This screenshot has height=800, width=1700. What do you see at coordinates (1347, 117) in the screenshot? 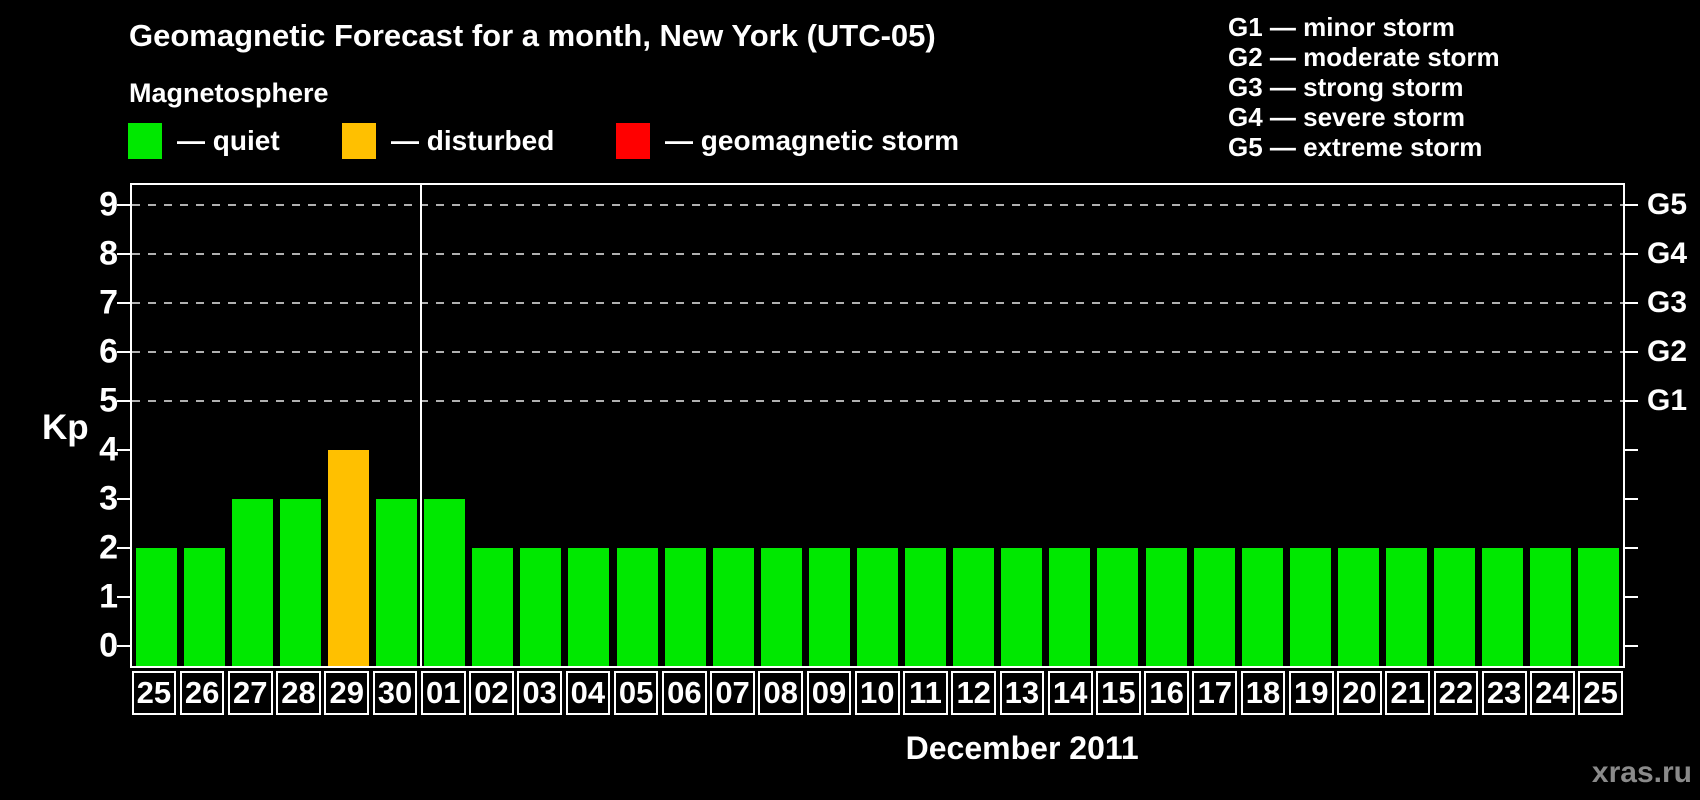
I see `g-legend-line-g4: G4 — severe storm` at bounding box center [1347, 117].